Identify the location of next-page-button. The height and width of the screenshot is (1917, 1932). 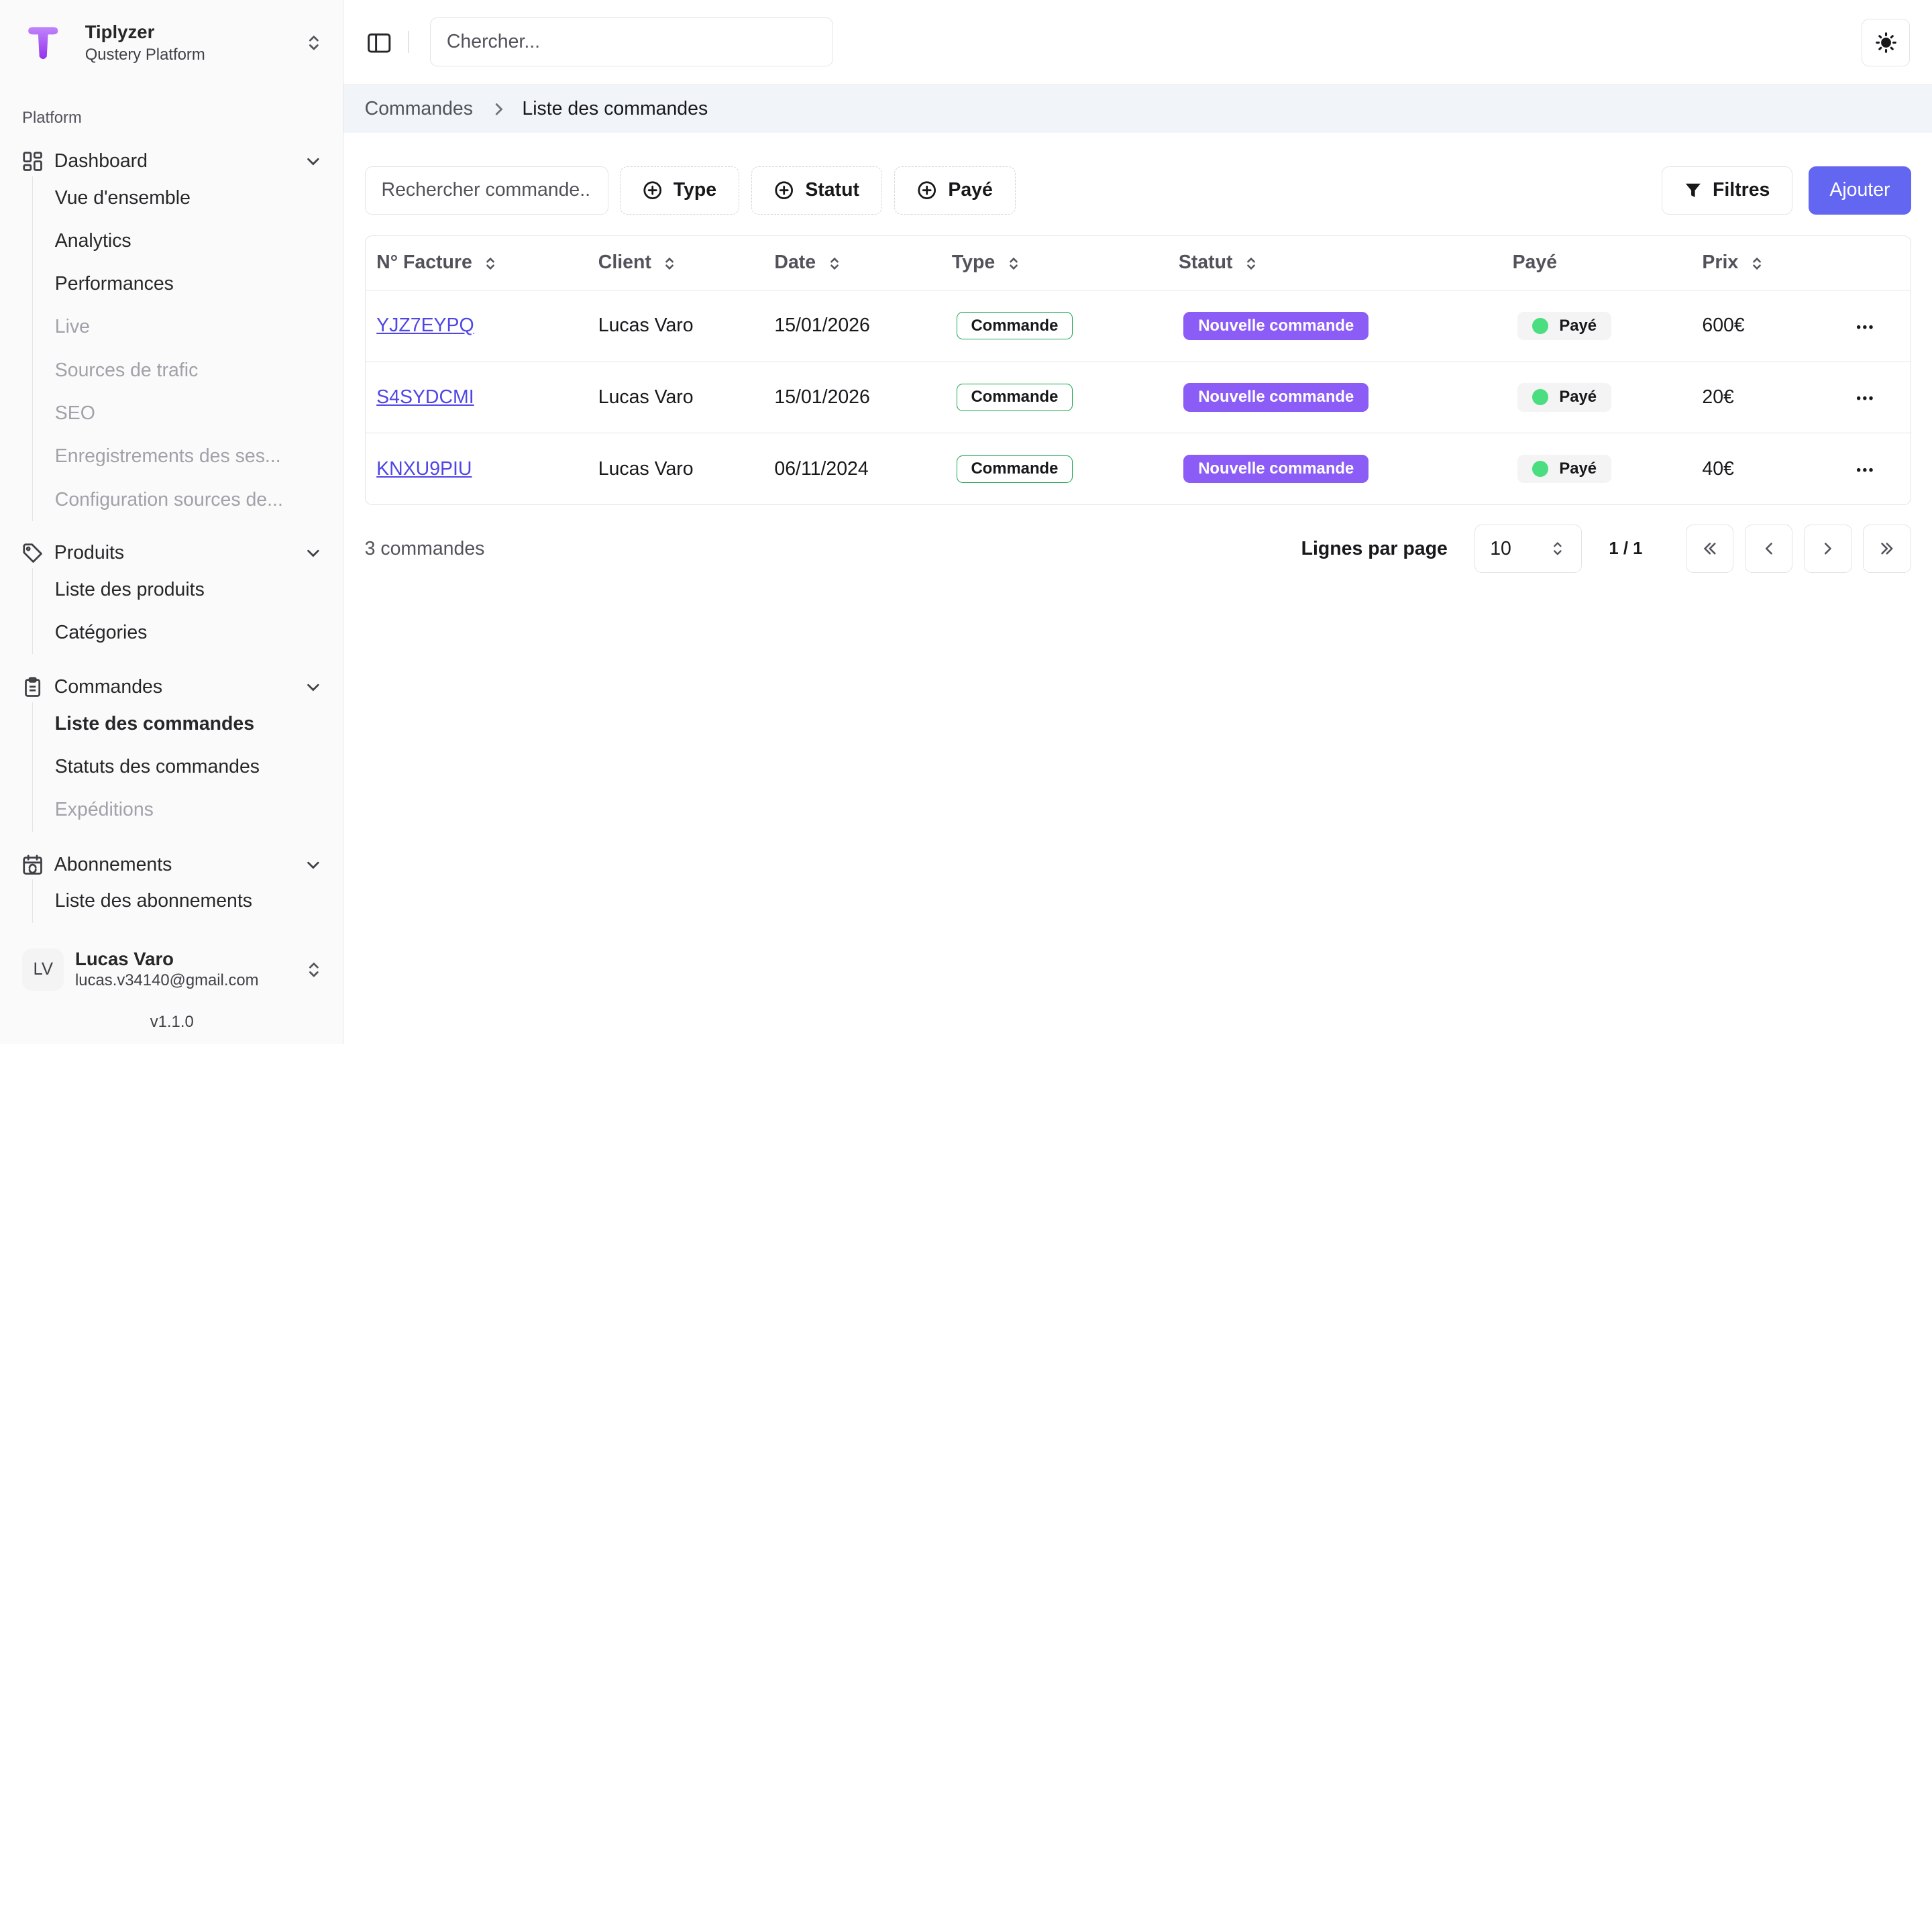
(1827, 549).